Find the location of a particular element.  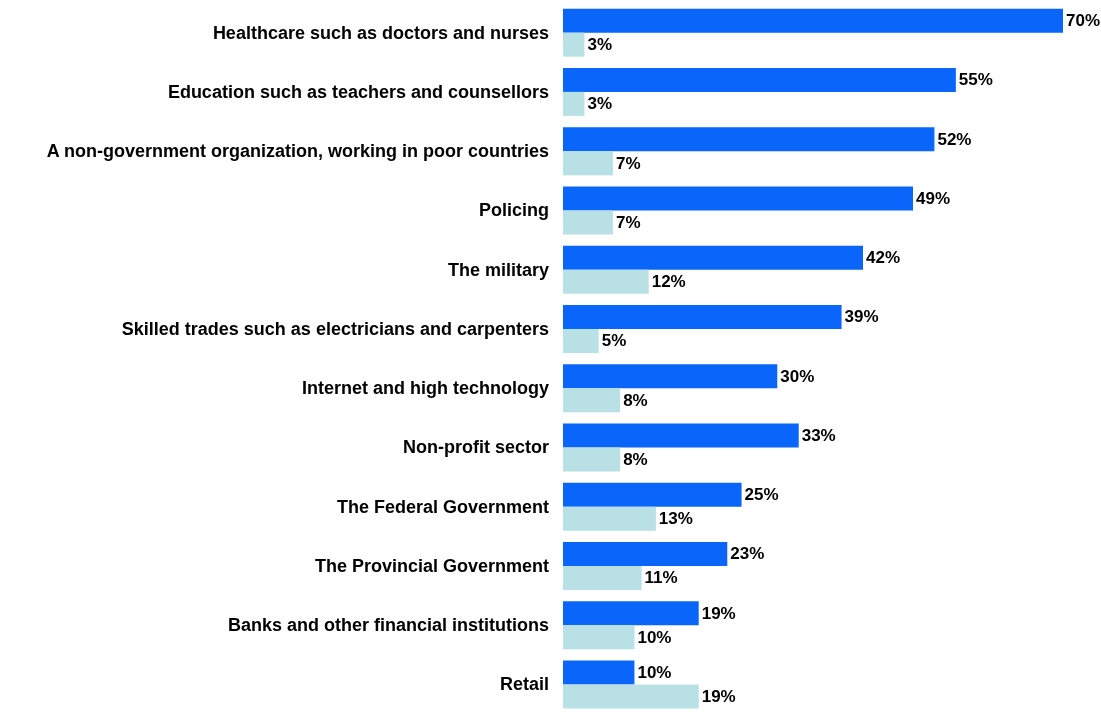

data-label: 11% is located at coordinates (661, 578).